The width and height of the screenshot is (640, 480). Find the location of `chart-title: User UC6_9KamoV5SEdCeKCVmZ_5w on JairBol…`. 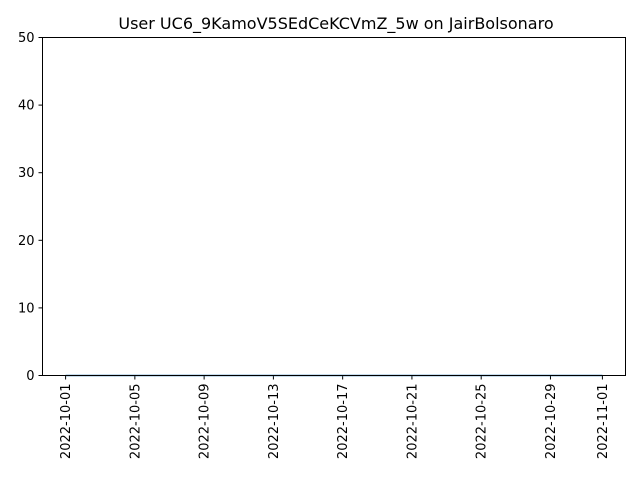

chart-title: User UC6_9KamoV5SEdCeKCVmZ_5w on JairBol… is located at coordinates (335, 24).